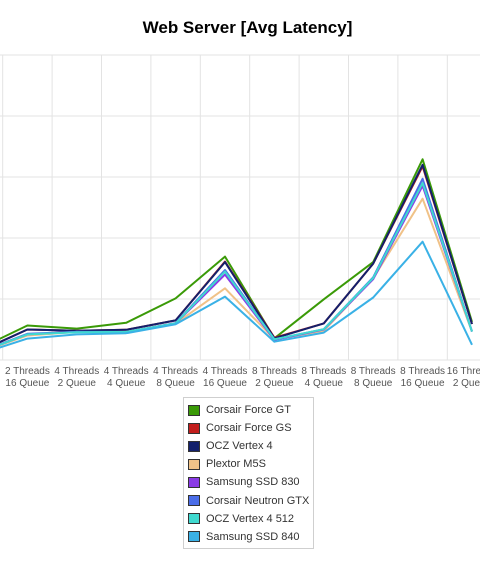 This screenshot has width=480, height=569. What do you see at coordinates (76, 377) in the screenshot?
I see `x-tick-label: 4 Threads 2 Queue` at bounding box center [76, 377].